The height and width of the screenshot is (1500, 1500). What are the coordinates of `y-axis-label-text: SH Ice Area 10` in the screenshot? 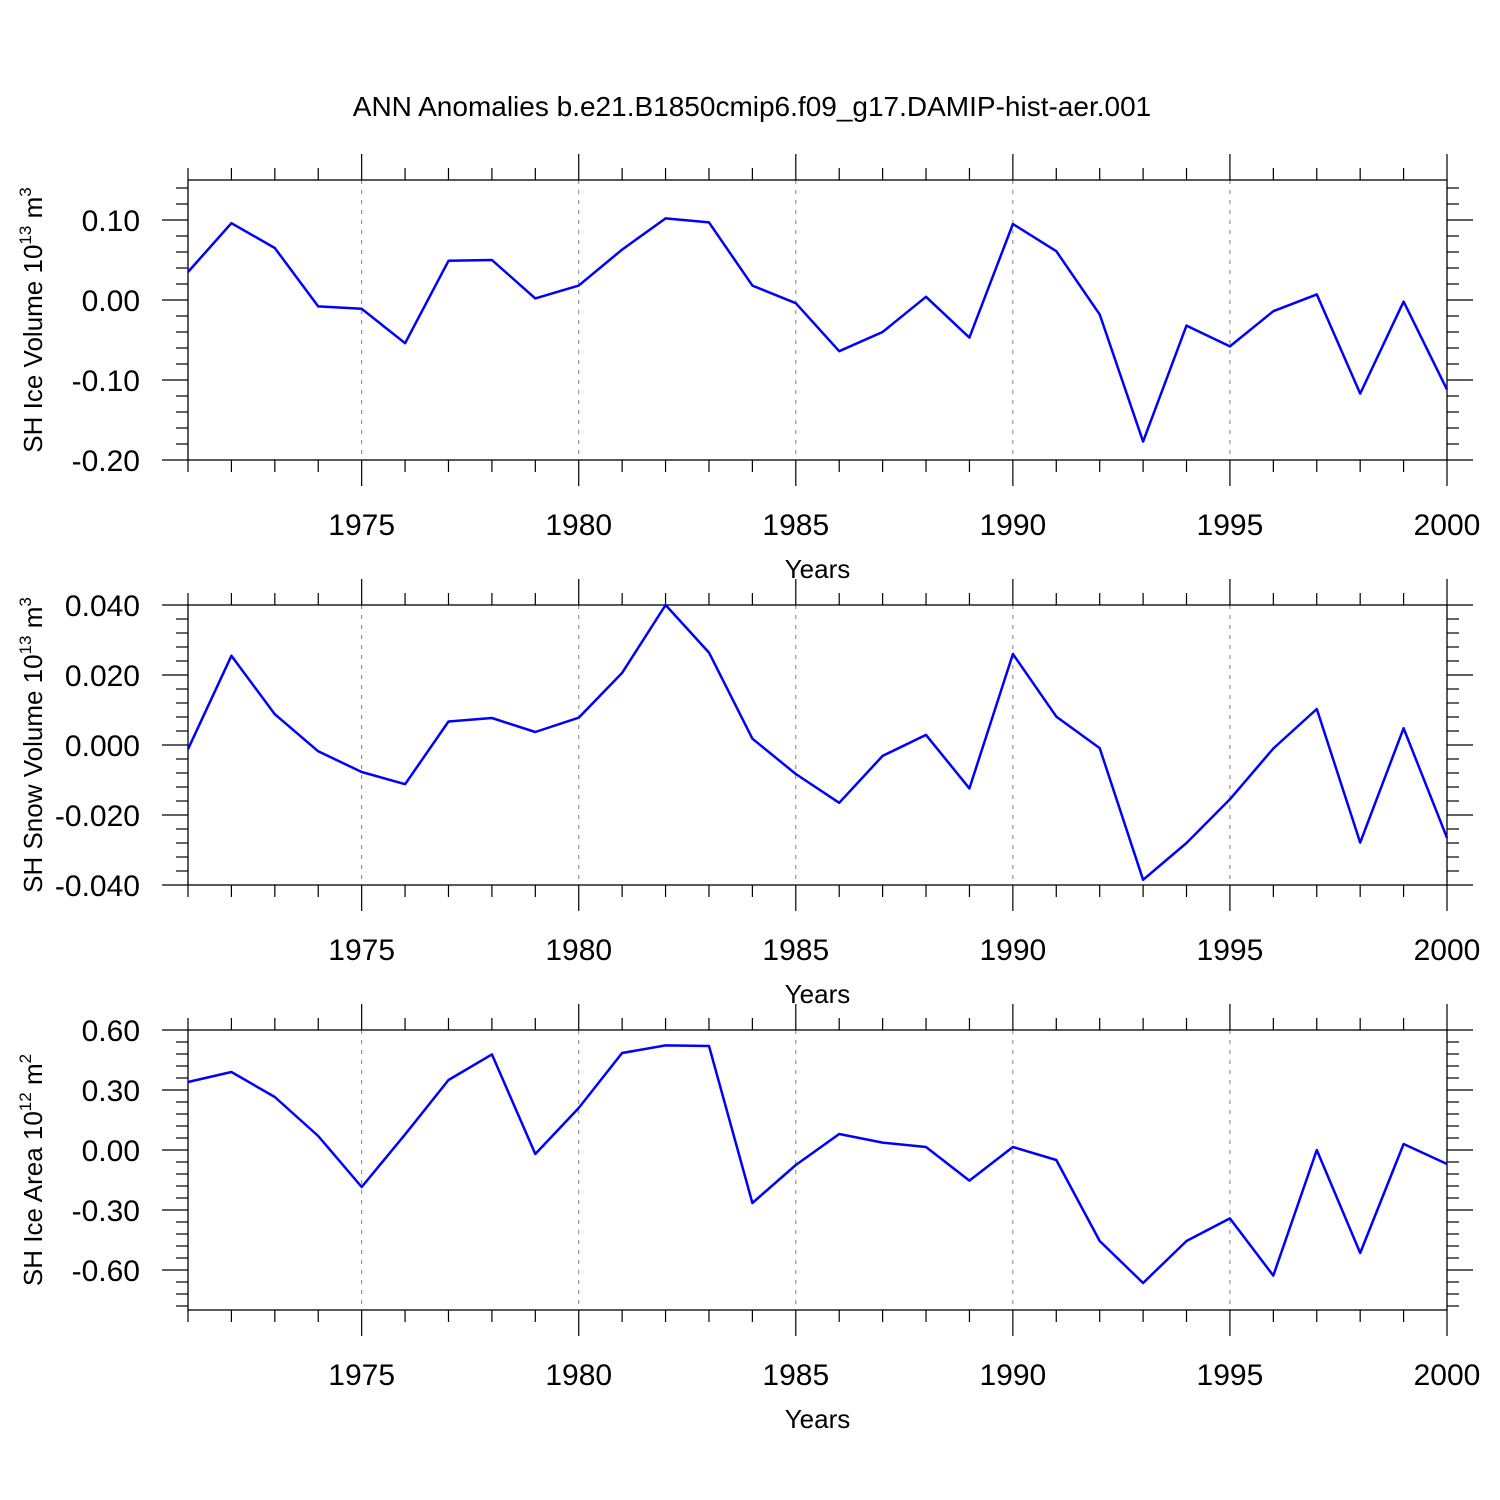 It's located at (33, 1198).